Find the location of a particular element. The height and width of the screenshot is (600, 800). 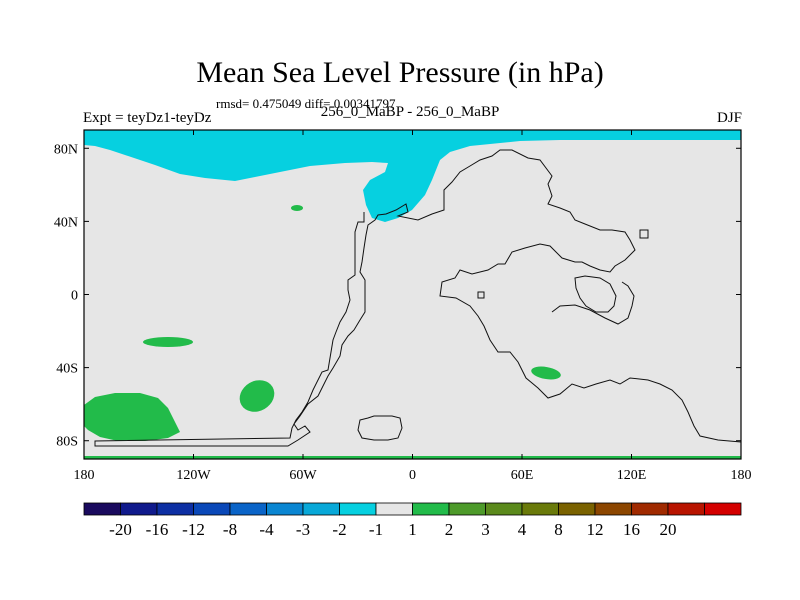

colorbar-label: -1 is located at coordinates (376, 529).